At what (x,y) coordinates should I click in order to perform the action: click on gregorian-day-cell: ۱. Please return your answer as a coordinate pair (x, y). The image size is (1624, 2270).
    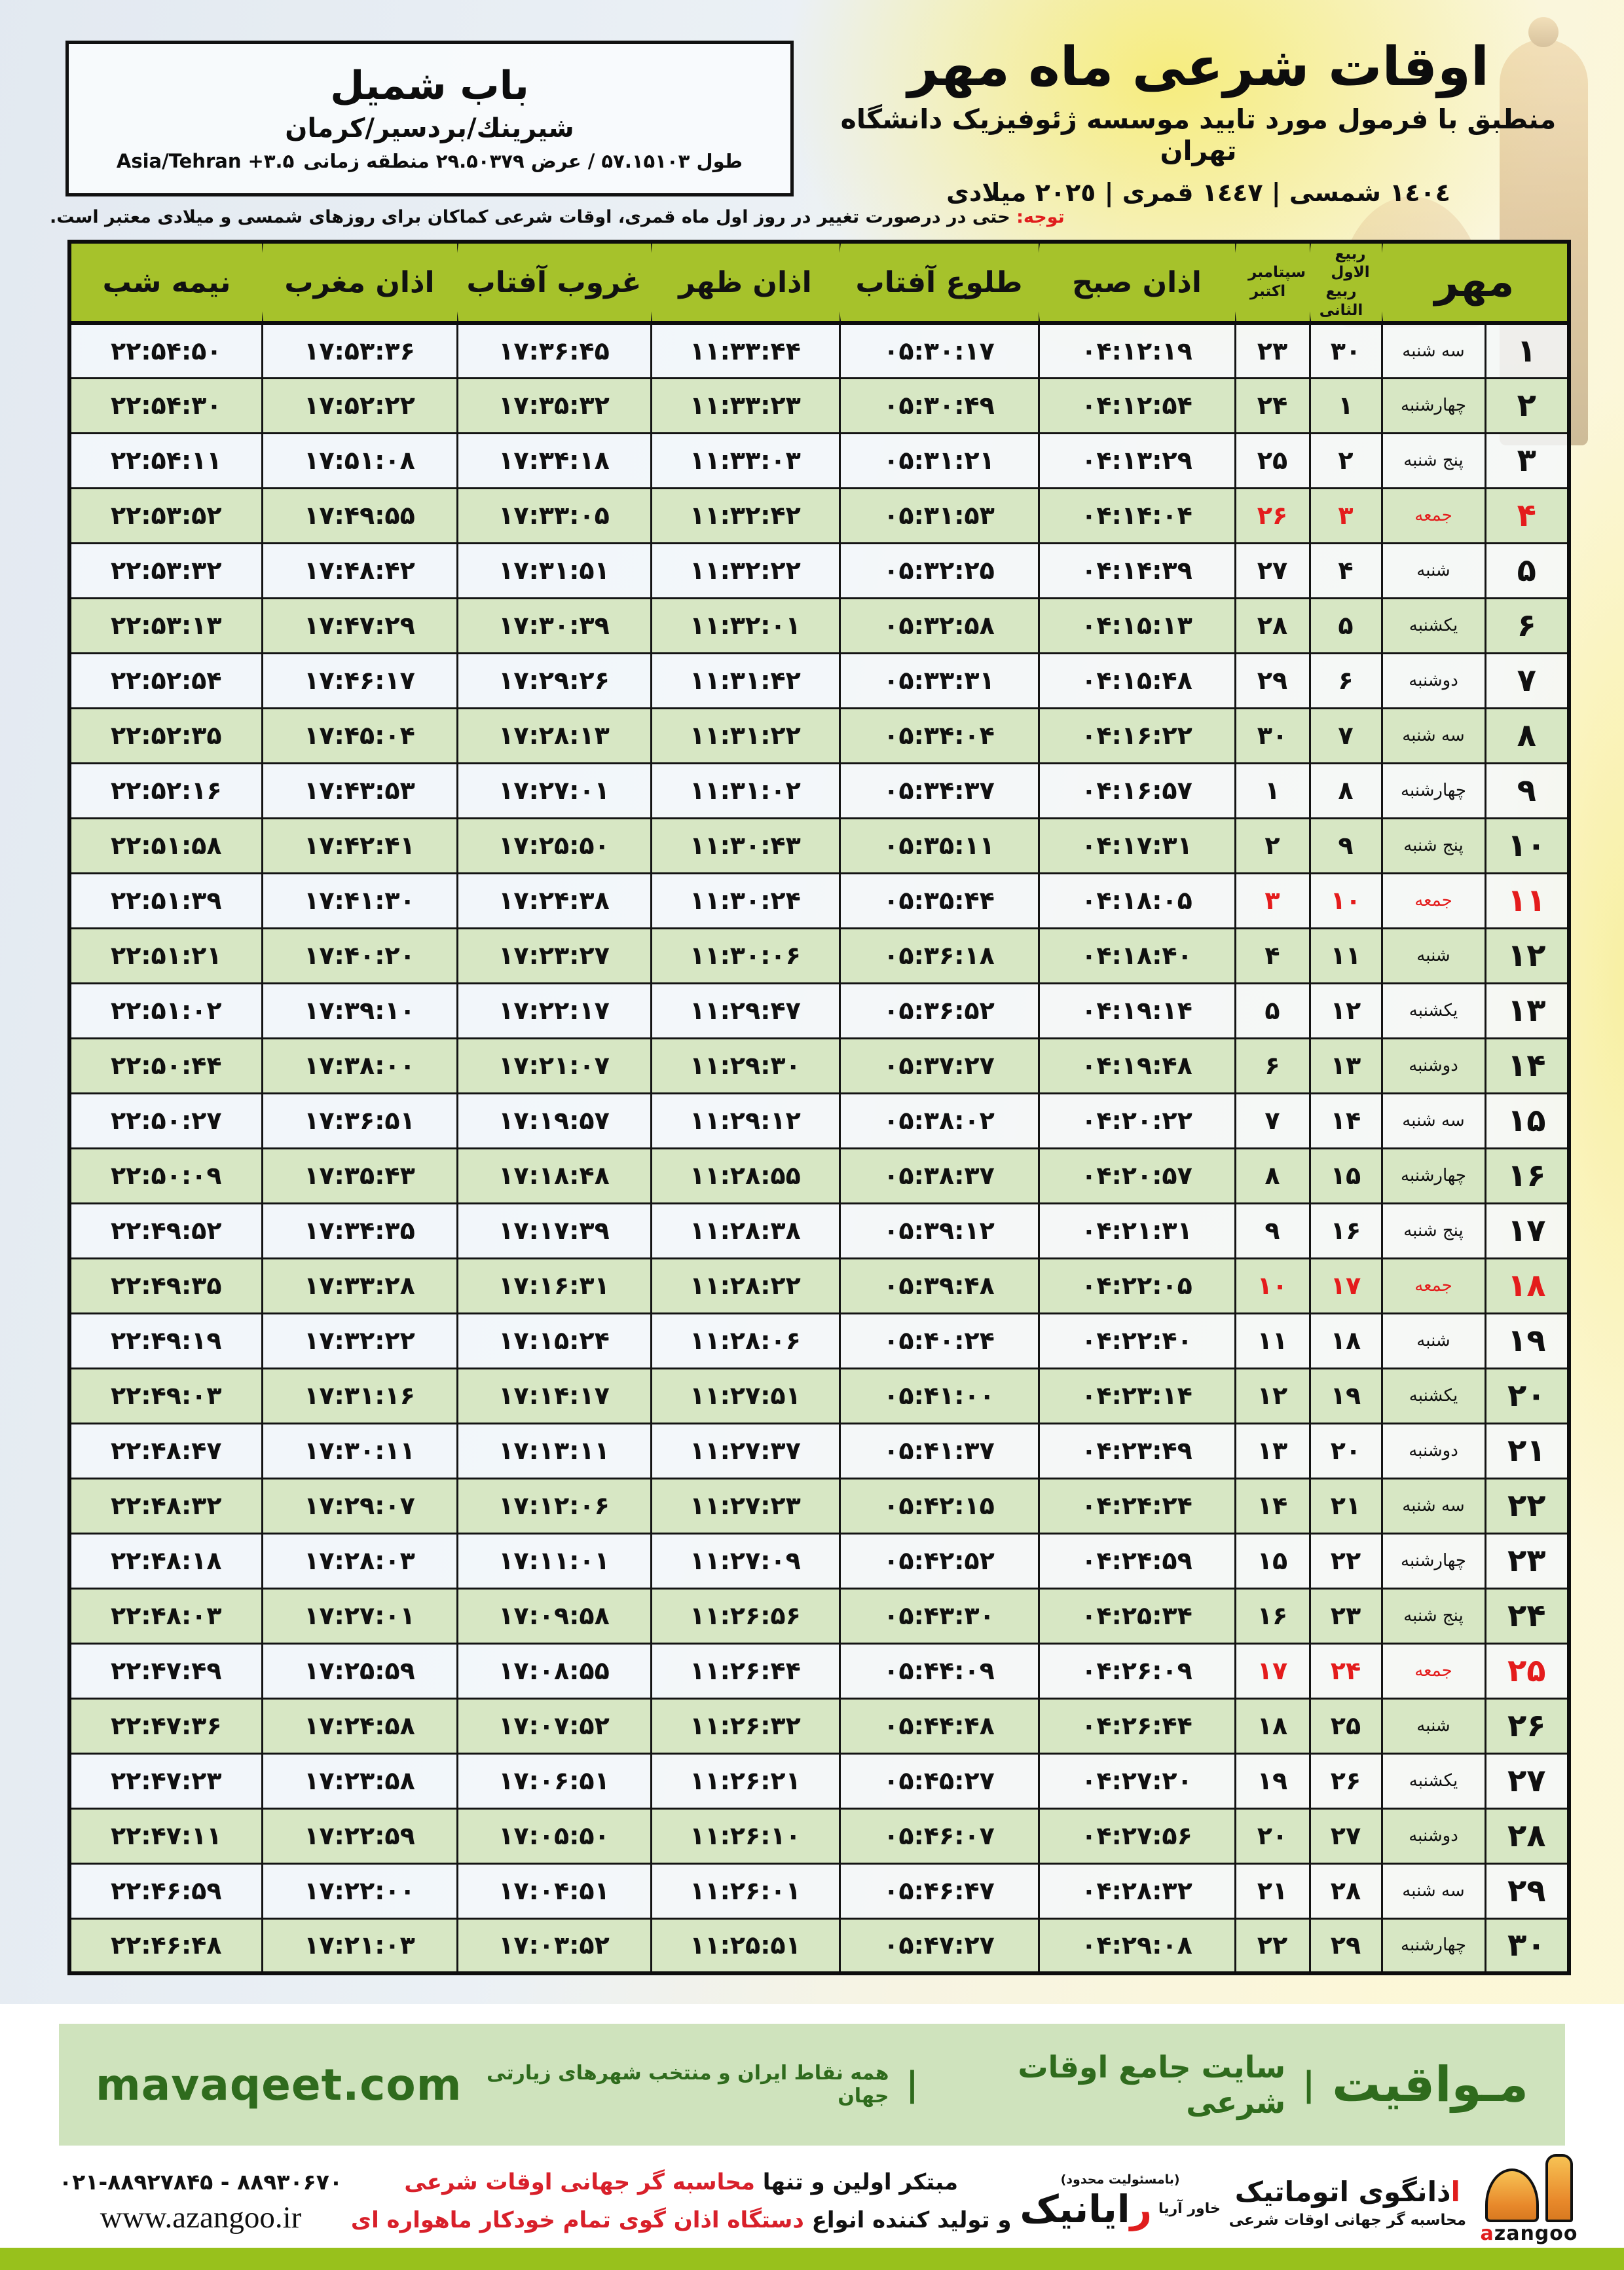
    Looking at the image, I should click on (1272, 790).